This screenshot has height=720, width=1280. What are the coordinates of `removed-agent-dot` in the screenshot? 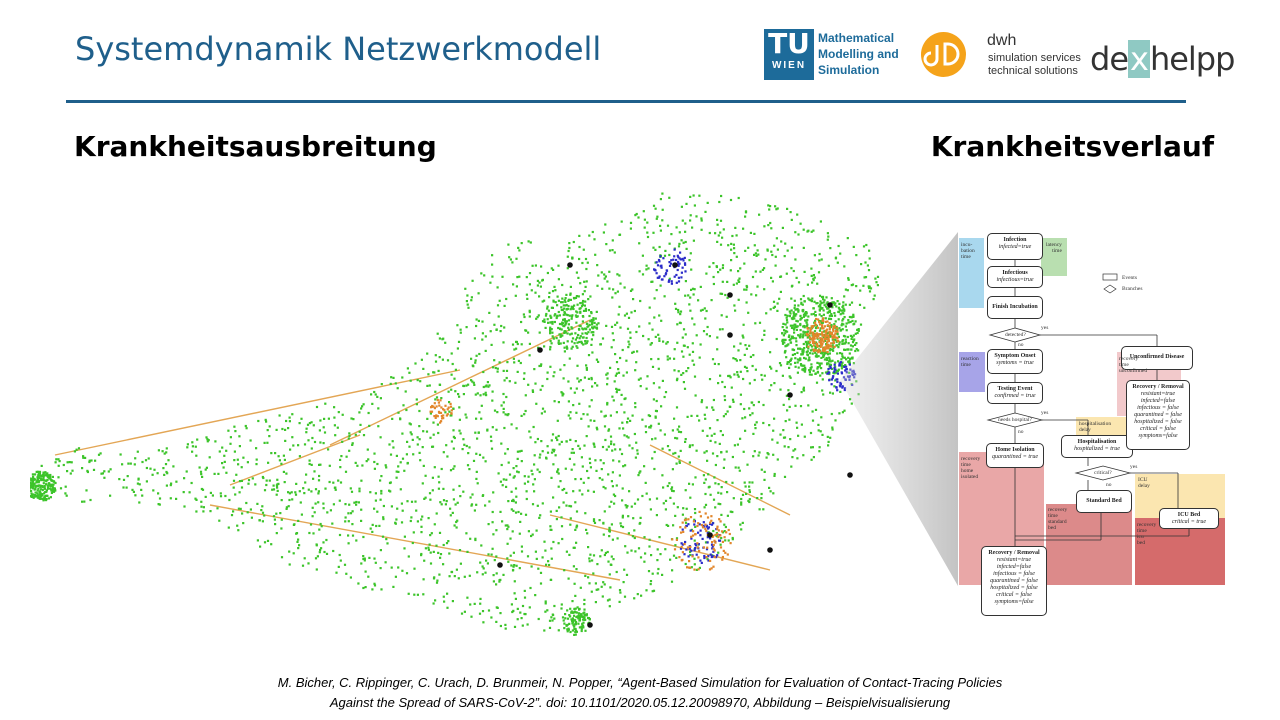 It's located at (710, 535).